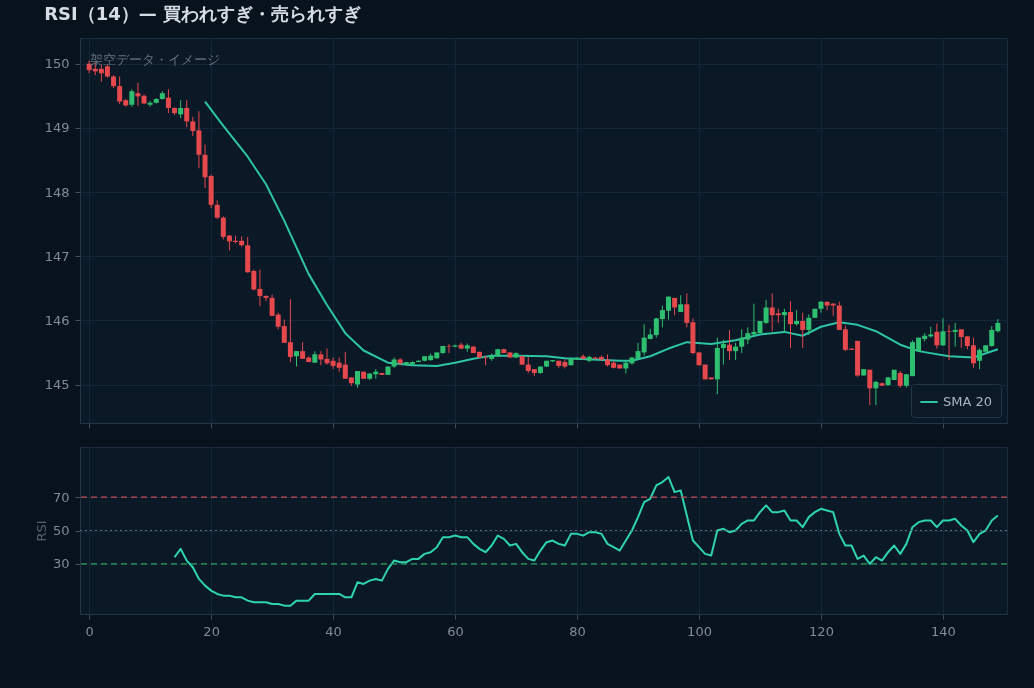 This screenshot has height=688, width=1034. Describe the element at coordinates (699, 631) in the screenshot. I see `x-tick-label: 100` at that location.